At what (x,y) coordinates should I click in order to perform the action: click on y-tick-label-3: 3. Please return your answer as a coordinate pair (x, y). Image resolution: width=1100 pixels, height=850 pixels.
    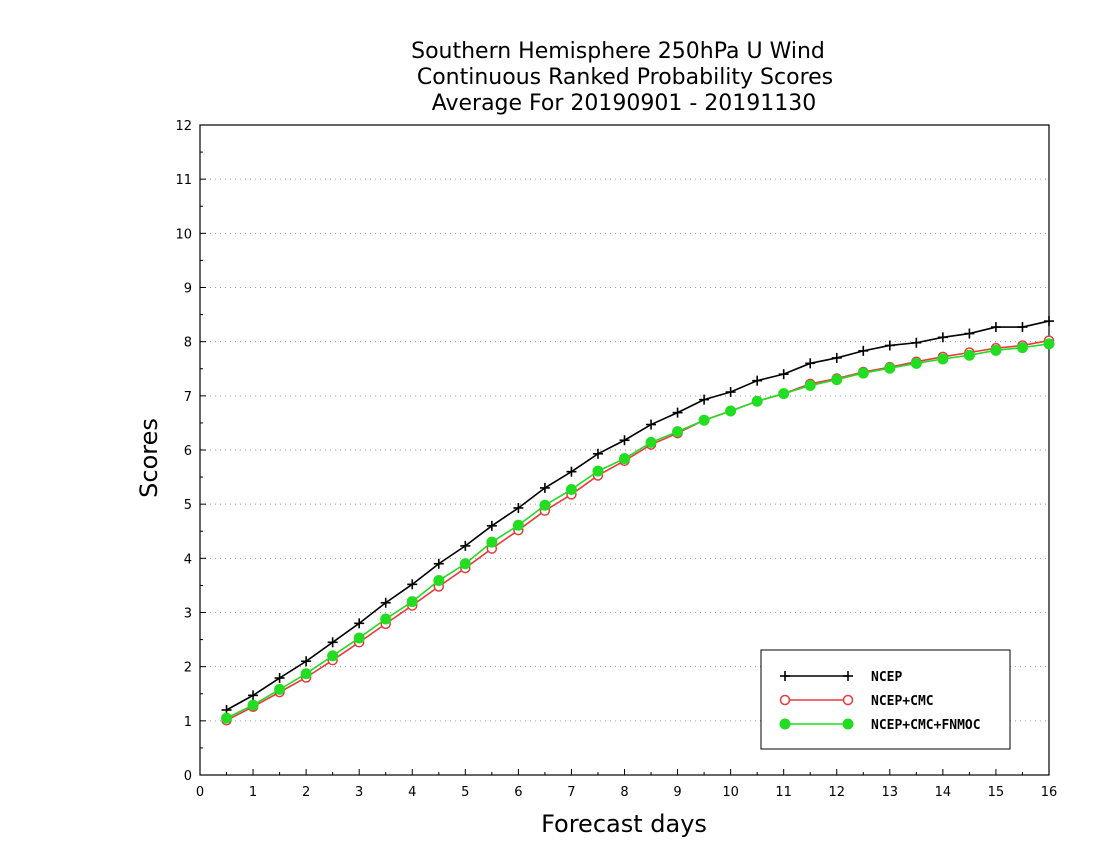
    Looking at the image, I should click on (188, 614).